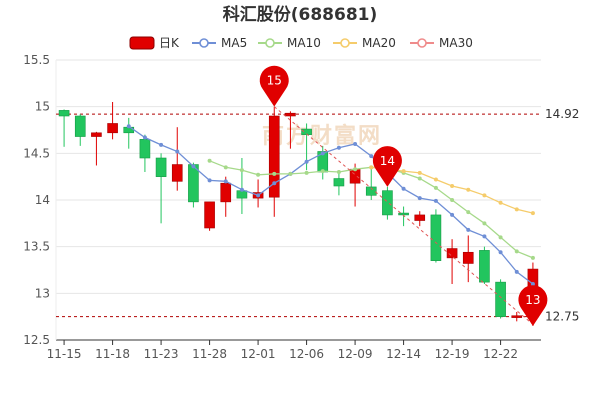  Describe the element at coordinates (36, 247) in the screenshot. I see `y-tick-label: 13.5` at that location.